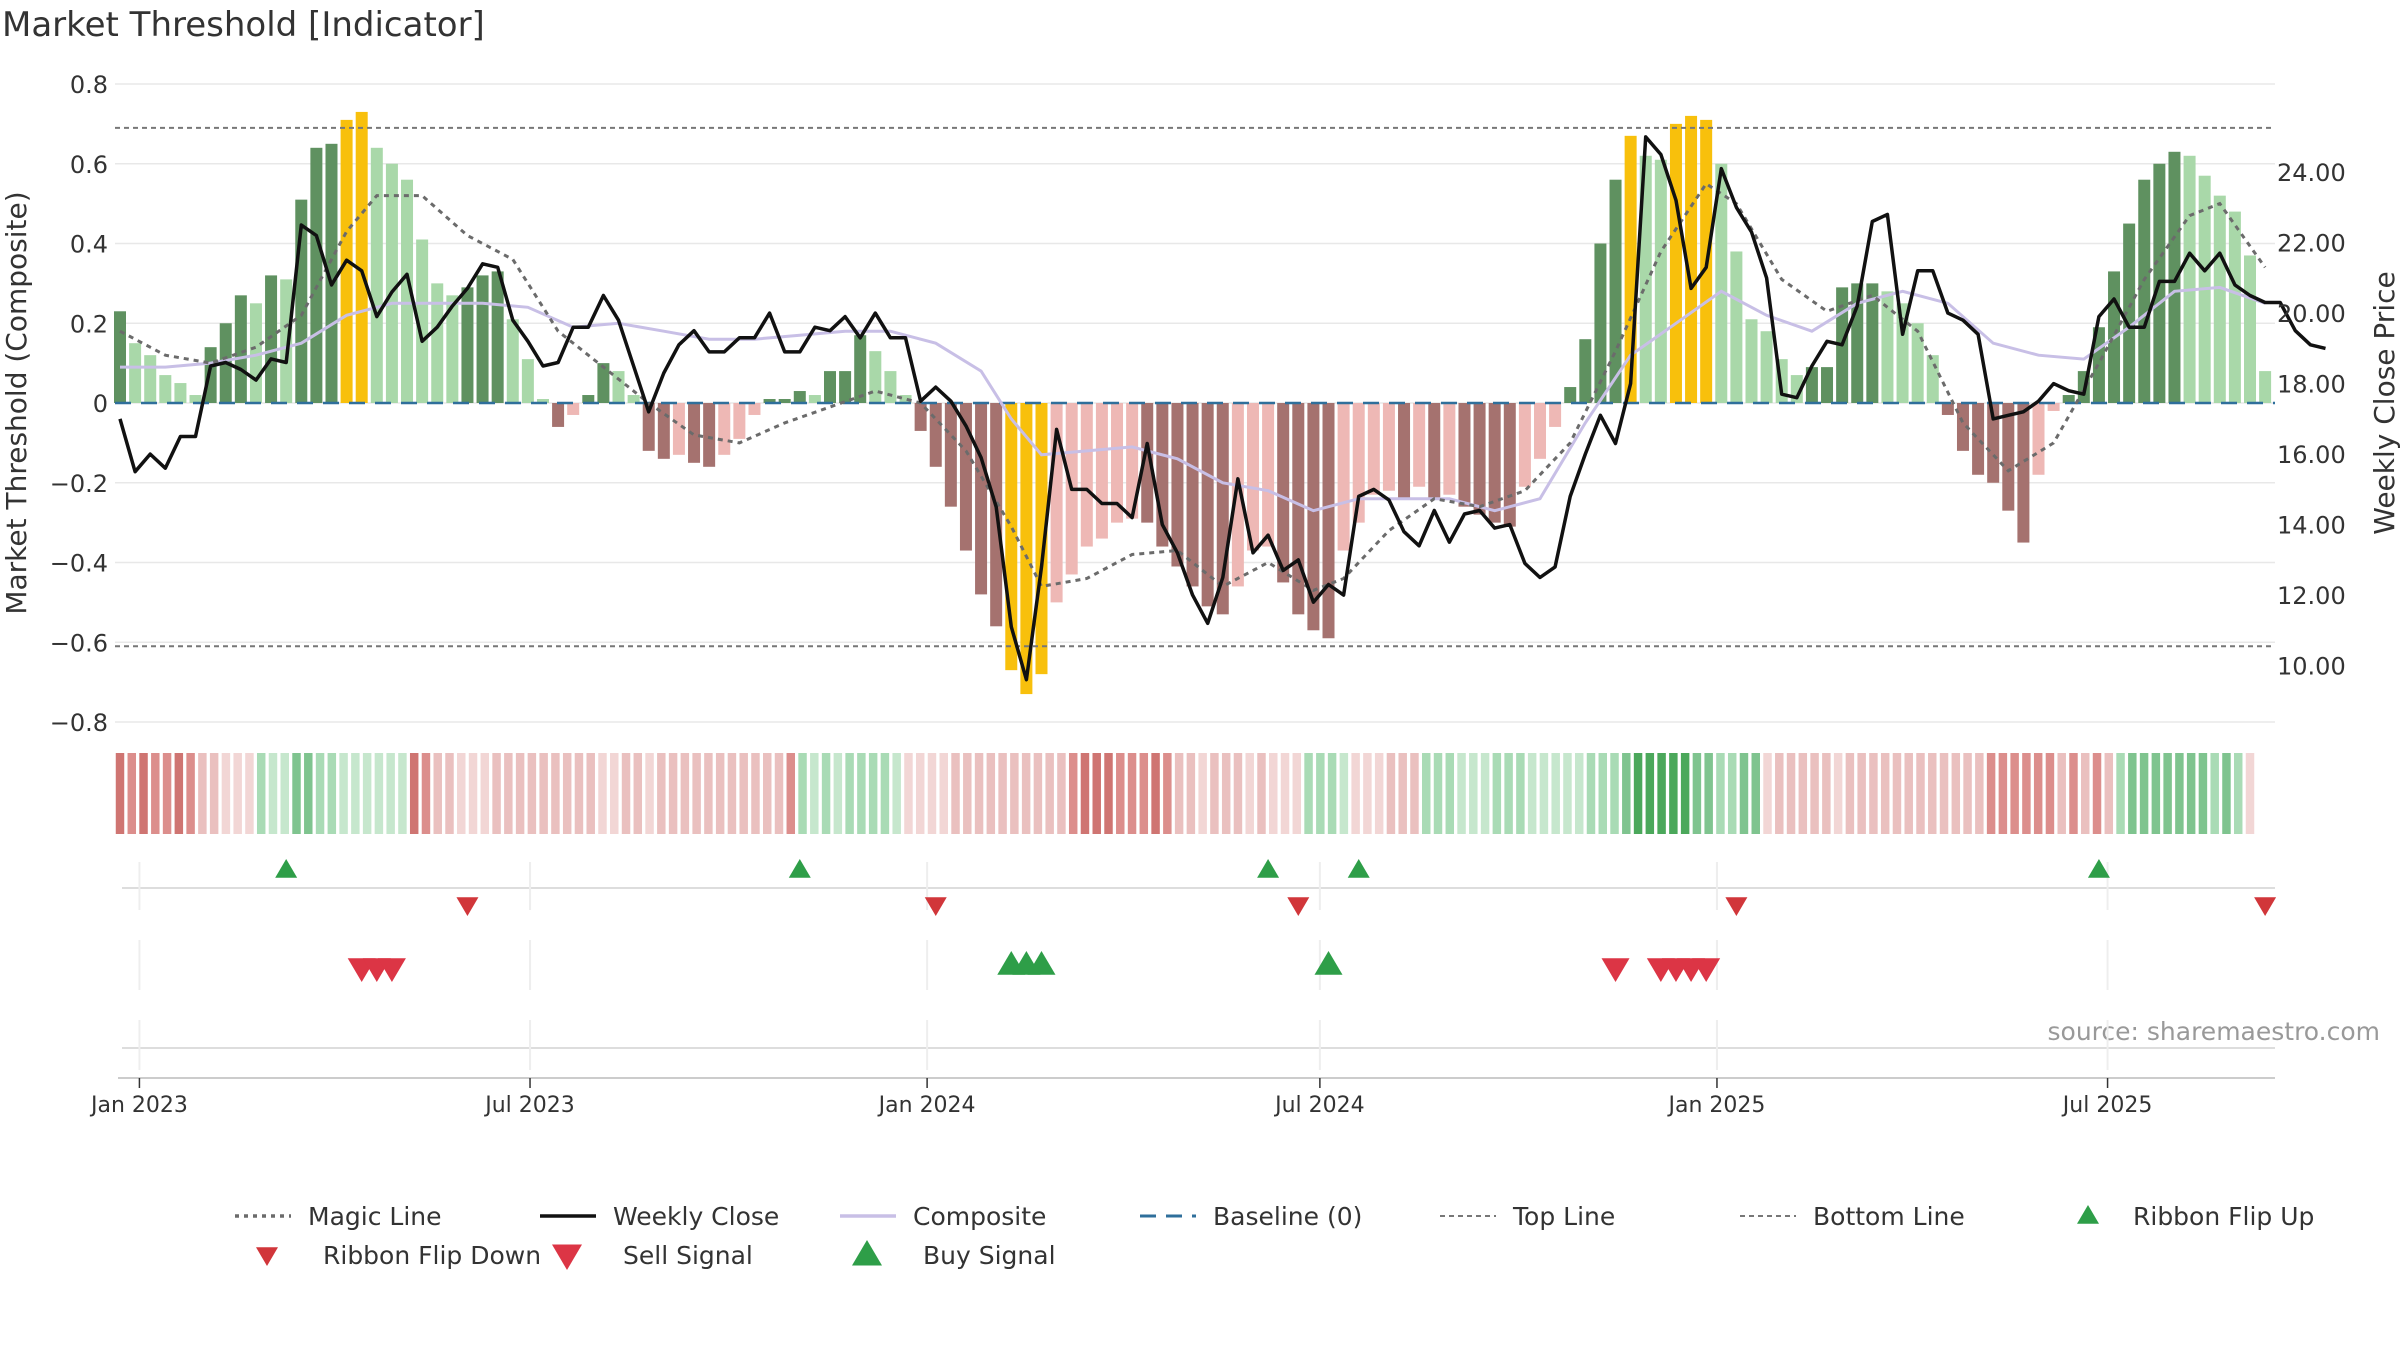 The image size is (2400, 1350). I want to click on legend-swatch, so click(2088, 1214).